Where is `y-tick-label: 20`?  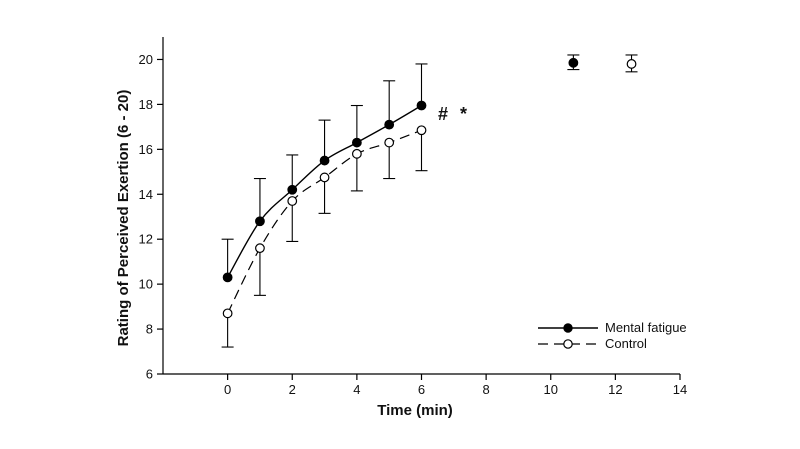
y-tick-label: 20 is located at coordinates (146, 59).